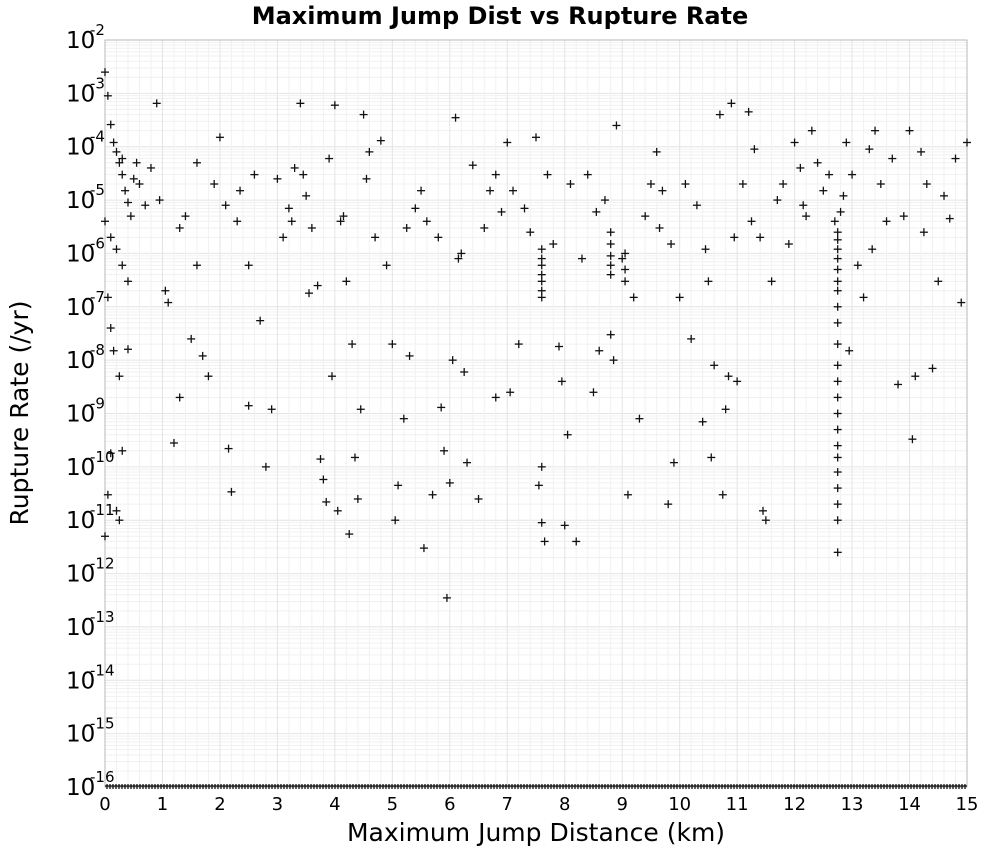 The height and width of the screenshot is (850, 1000). I want to click on y-tick-label-exponent: -7, so click(97, 297).